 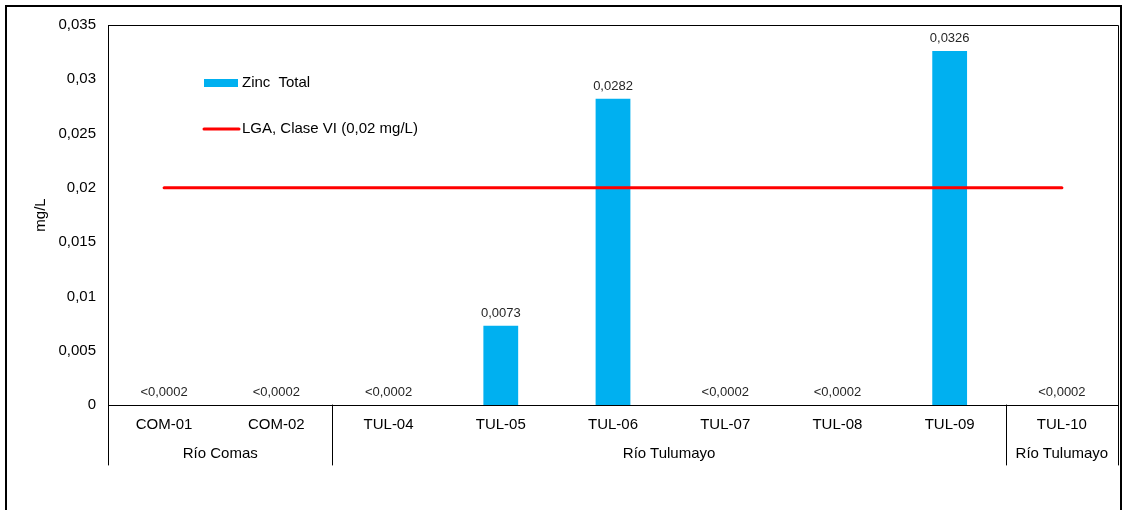 I want to click on y-tick-label: 0,02, so click(x=81, y=186).